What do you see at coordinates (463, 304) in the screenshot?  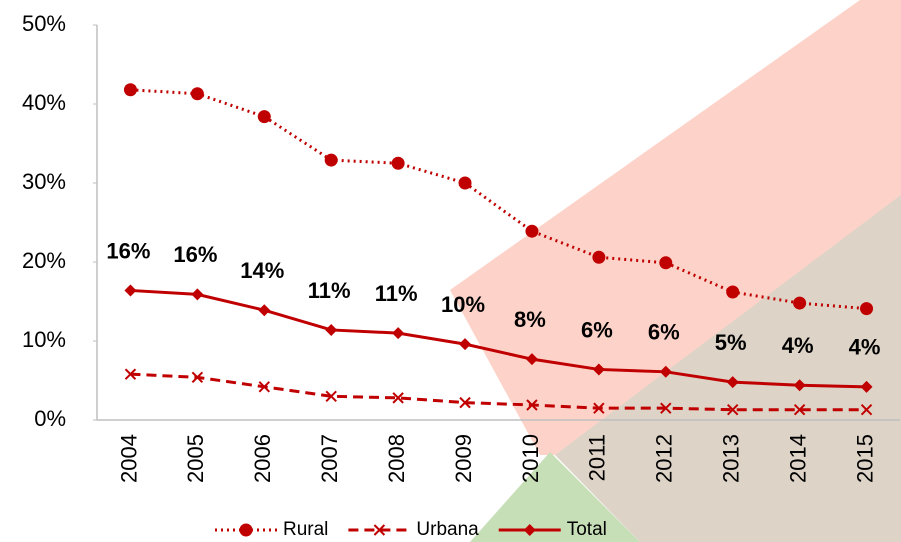 I see `data-label: 10%` at bounding box center [463, 304].